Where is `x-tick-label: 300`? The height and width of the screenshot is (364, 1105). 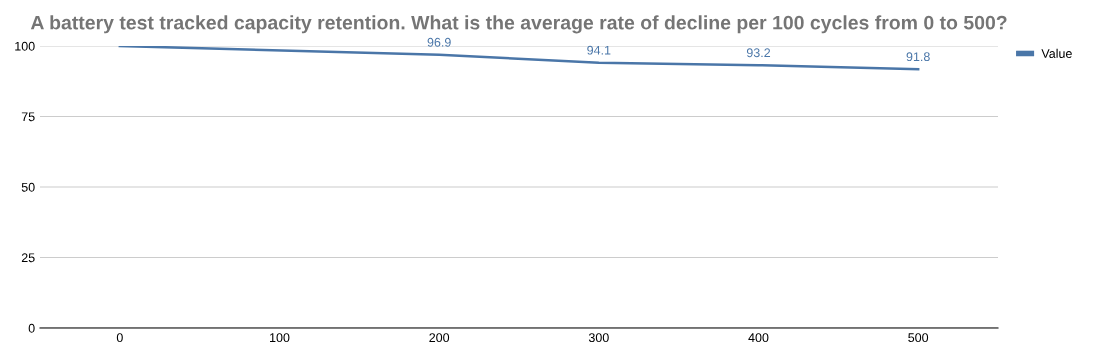
x-tick-label: 300 is located at coordinates (598, 338).